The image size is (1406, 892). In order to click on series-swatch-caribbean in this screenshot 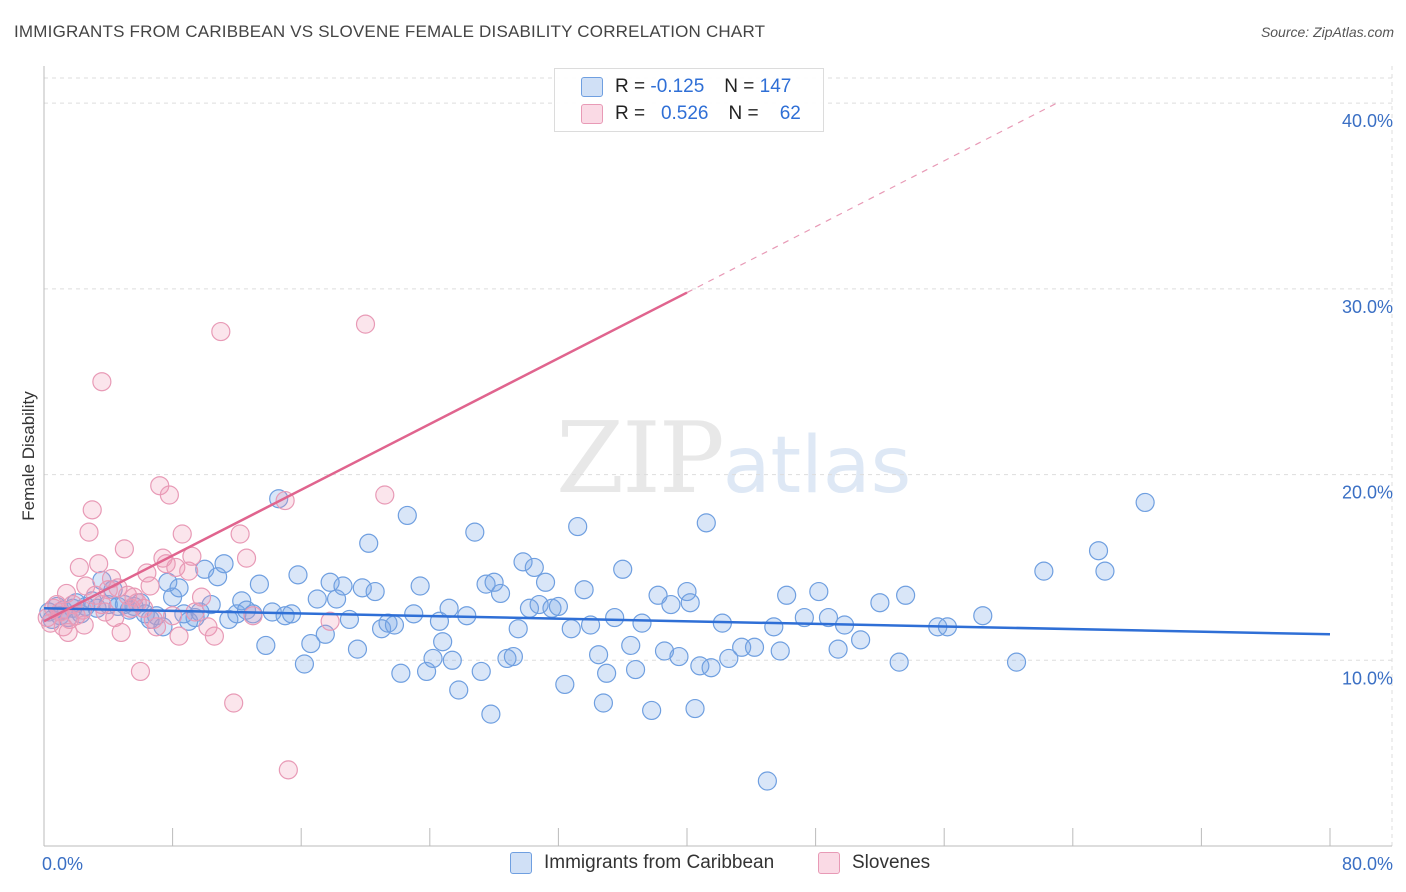, I will do `click(521, 863)`.